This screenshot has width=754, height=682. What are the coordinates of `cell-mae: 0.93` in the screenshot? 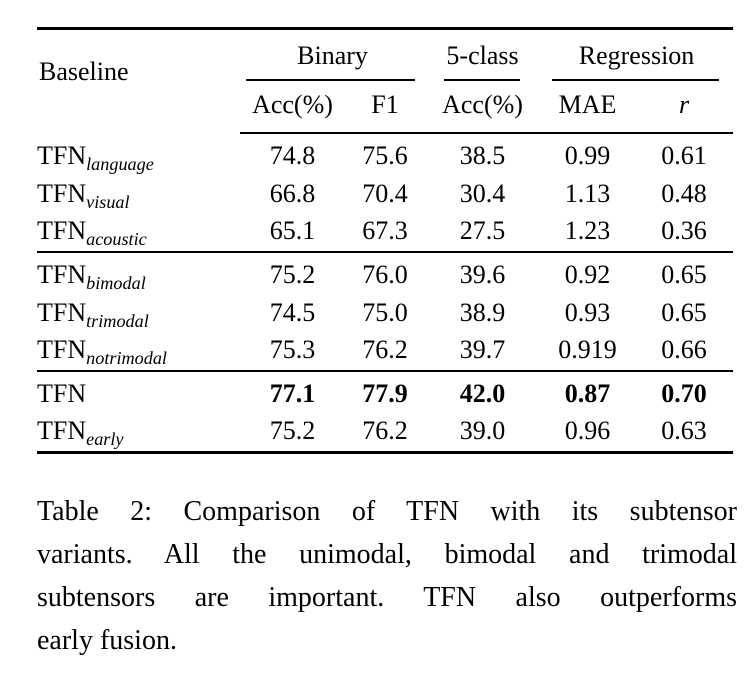 It's located at (587, 312).